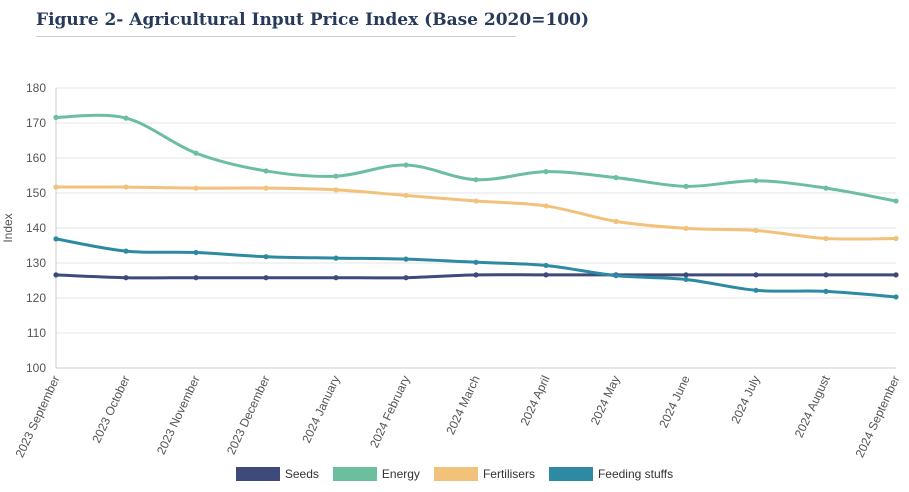  I want to click on x-tick-label: 2024 March, so click(462, 404).